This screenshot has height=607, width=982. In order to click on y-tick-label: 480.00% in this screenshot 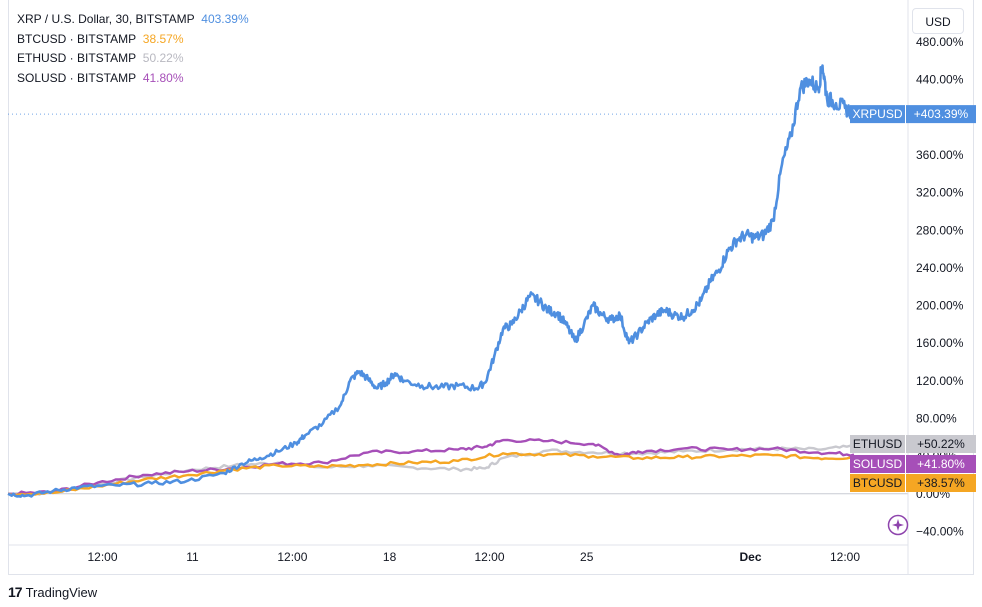, I will do `click(940, 42)`.